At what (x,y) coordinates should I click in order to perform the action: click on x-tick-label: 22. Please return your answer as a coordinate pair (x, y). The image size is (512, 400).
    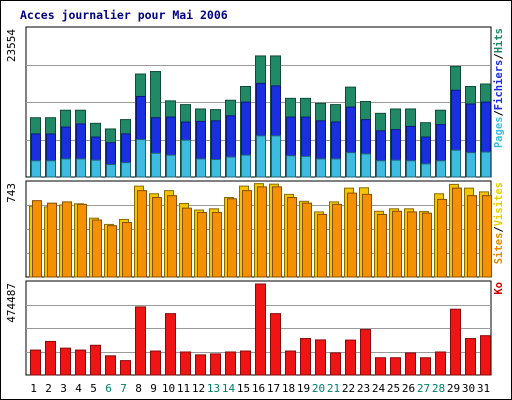
    Looking at the image, I should click on (348, 388).